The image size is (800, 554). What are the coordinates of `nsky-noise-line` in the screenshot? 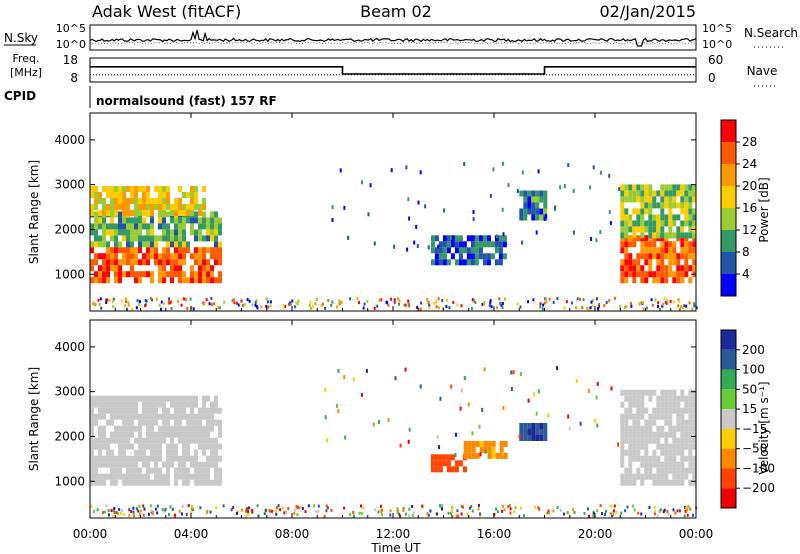 It's located at (393, 38).